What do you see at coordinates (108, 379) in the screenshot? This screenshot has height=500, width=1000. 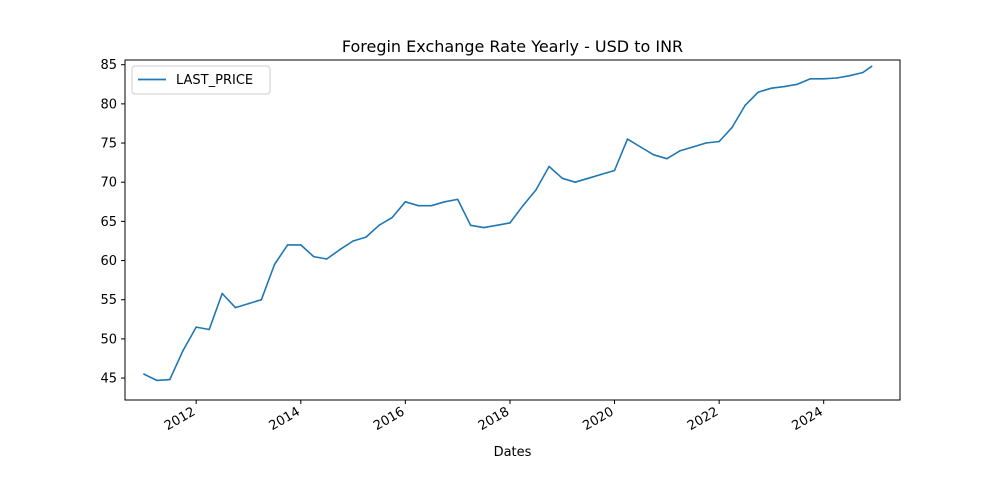 I see `y-tick-label: 45` at bounding box center [108, 379].